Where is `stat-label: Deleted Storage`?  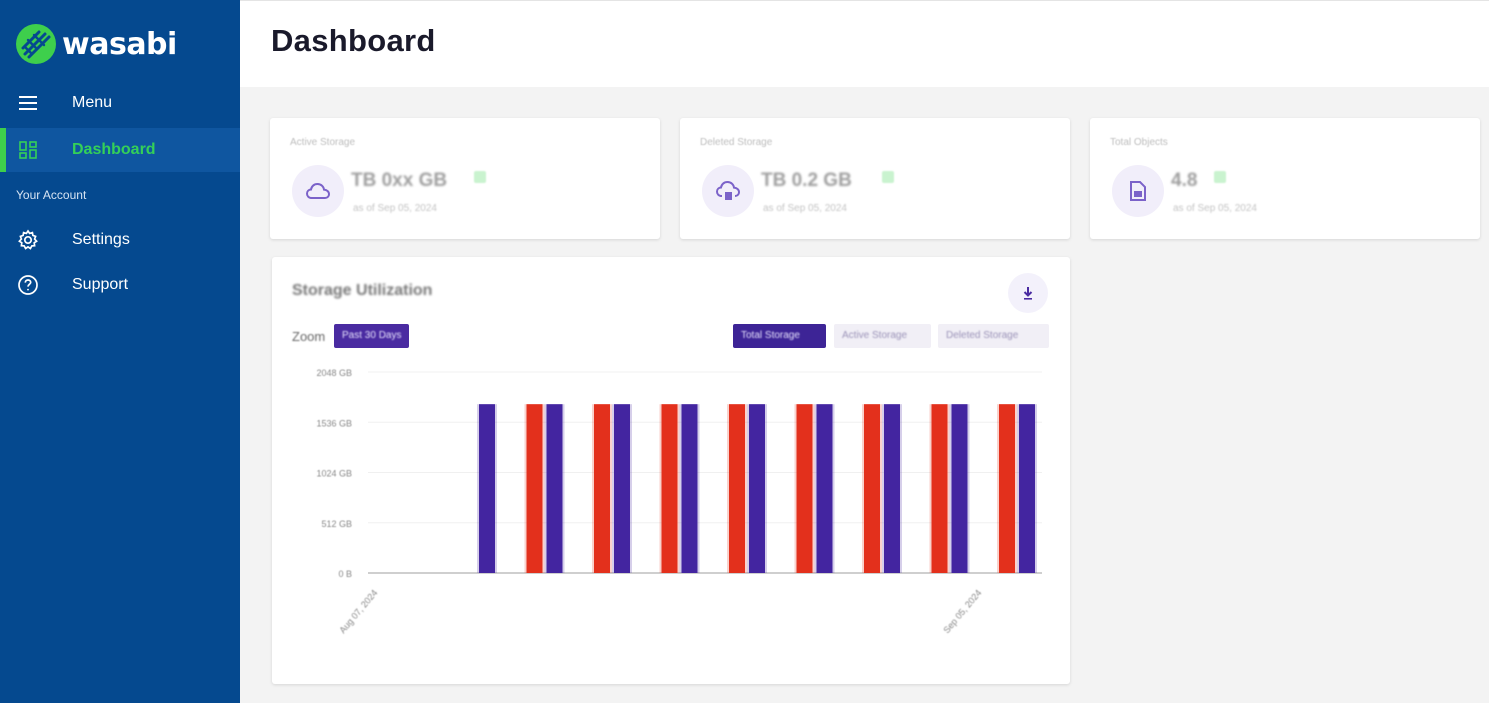
stat-label: Deleted Storage is located at coordinates (736, 142).